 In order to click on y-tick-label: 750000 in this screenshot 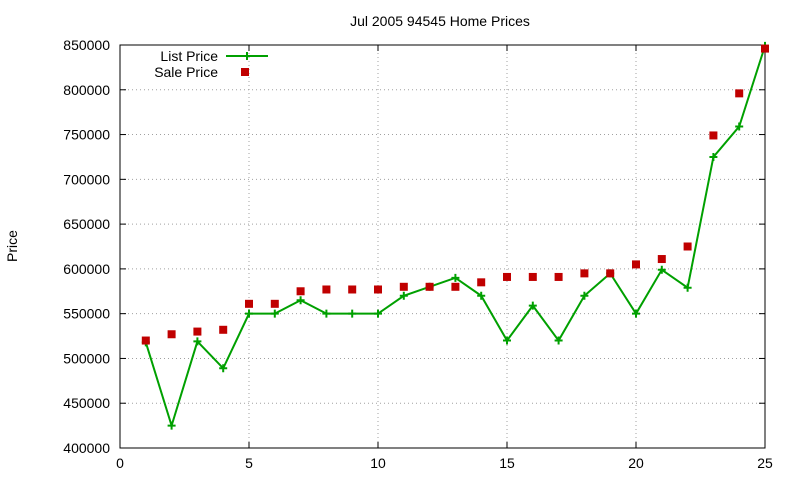, I will do `click(86, 135)`.